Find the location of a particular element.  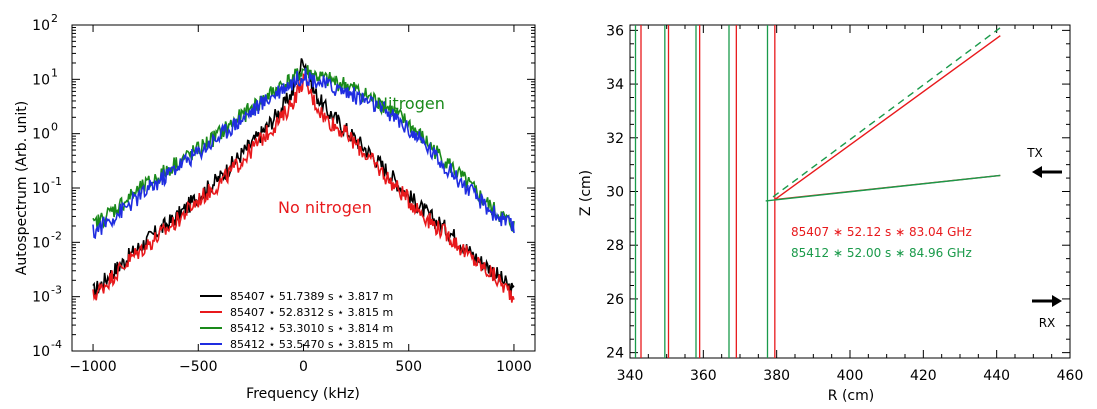

right-y-tick-label: 26 is located at coordinates (615, 300).